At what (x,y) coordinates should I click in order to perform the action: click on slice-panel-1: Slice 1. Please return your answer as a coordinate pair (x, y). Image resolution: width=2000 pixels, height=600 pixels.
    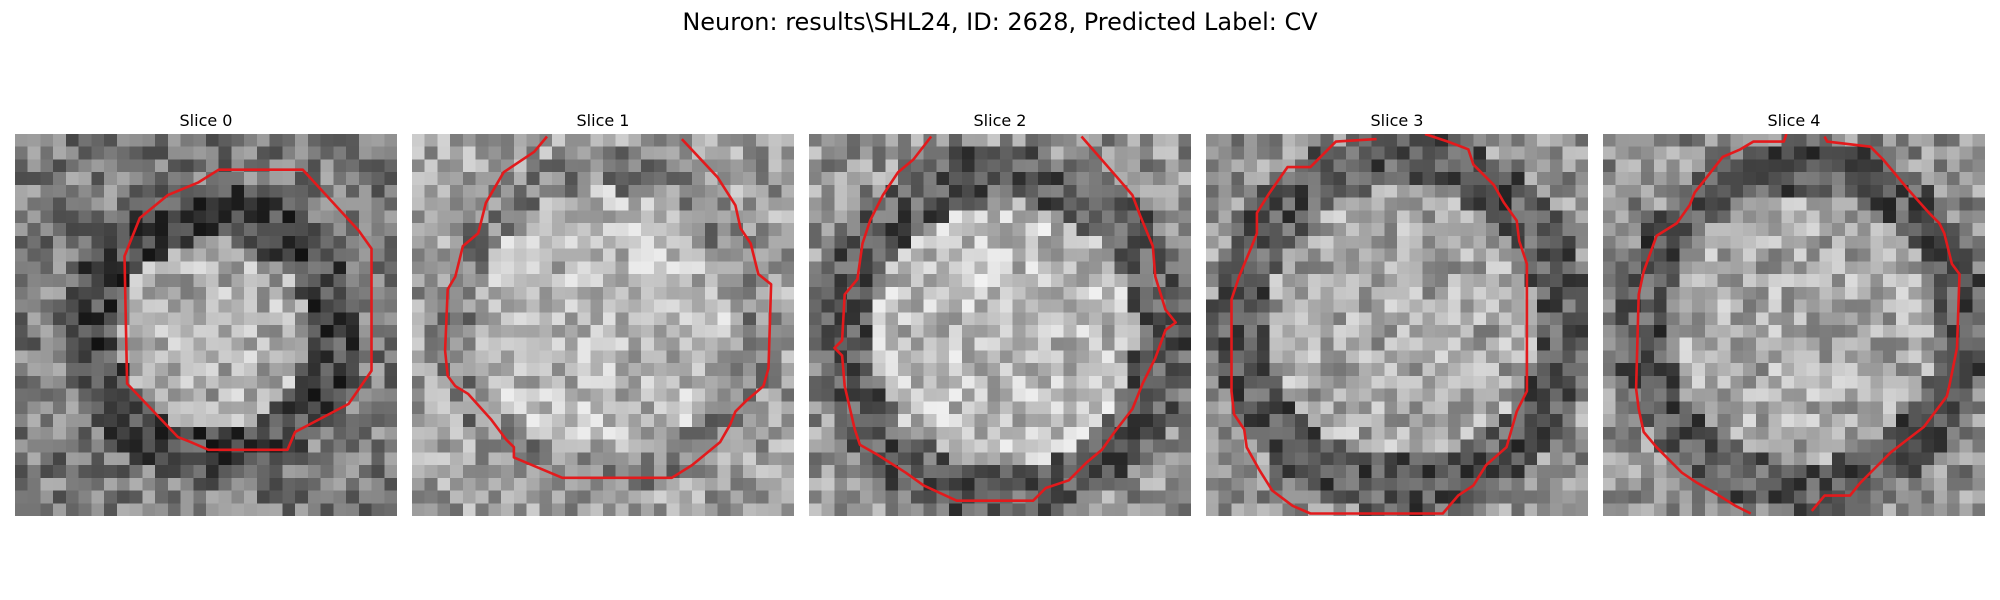
    Looking at the image, I should click on (603, 312).